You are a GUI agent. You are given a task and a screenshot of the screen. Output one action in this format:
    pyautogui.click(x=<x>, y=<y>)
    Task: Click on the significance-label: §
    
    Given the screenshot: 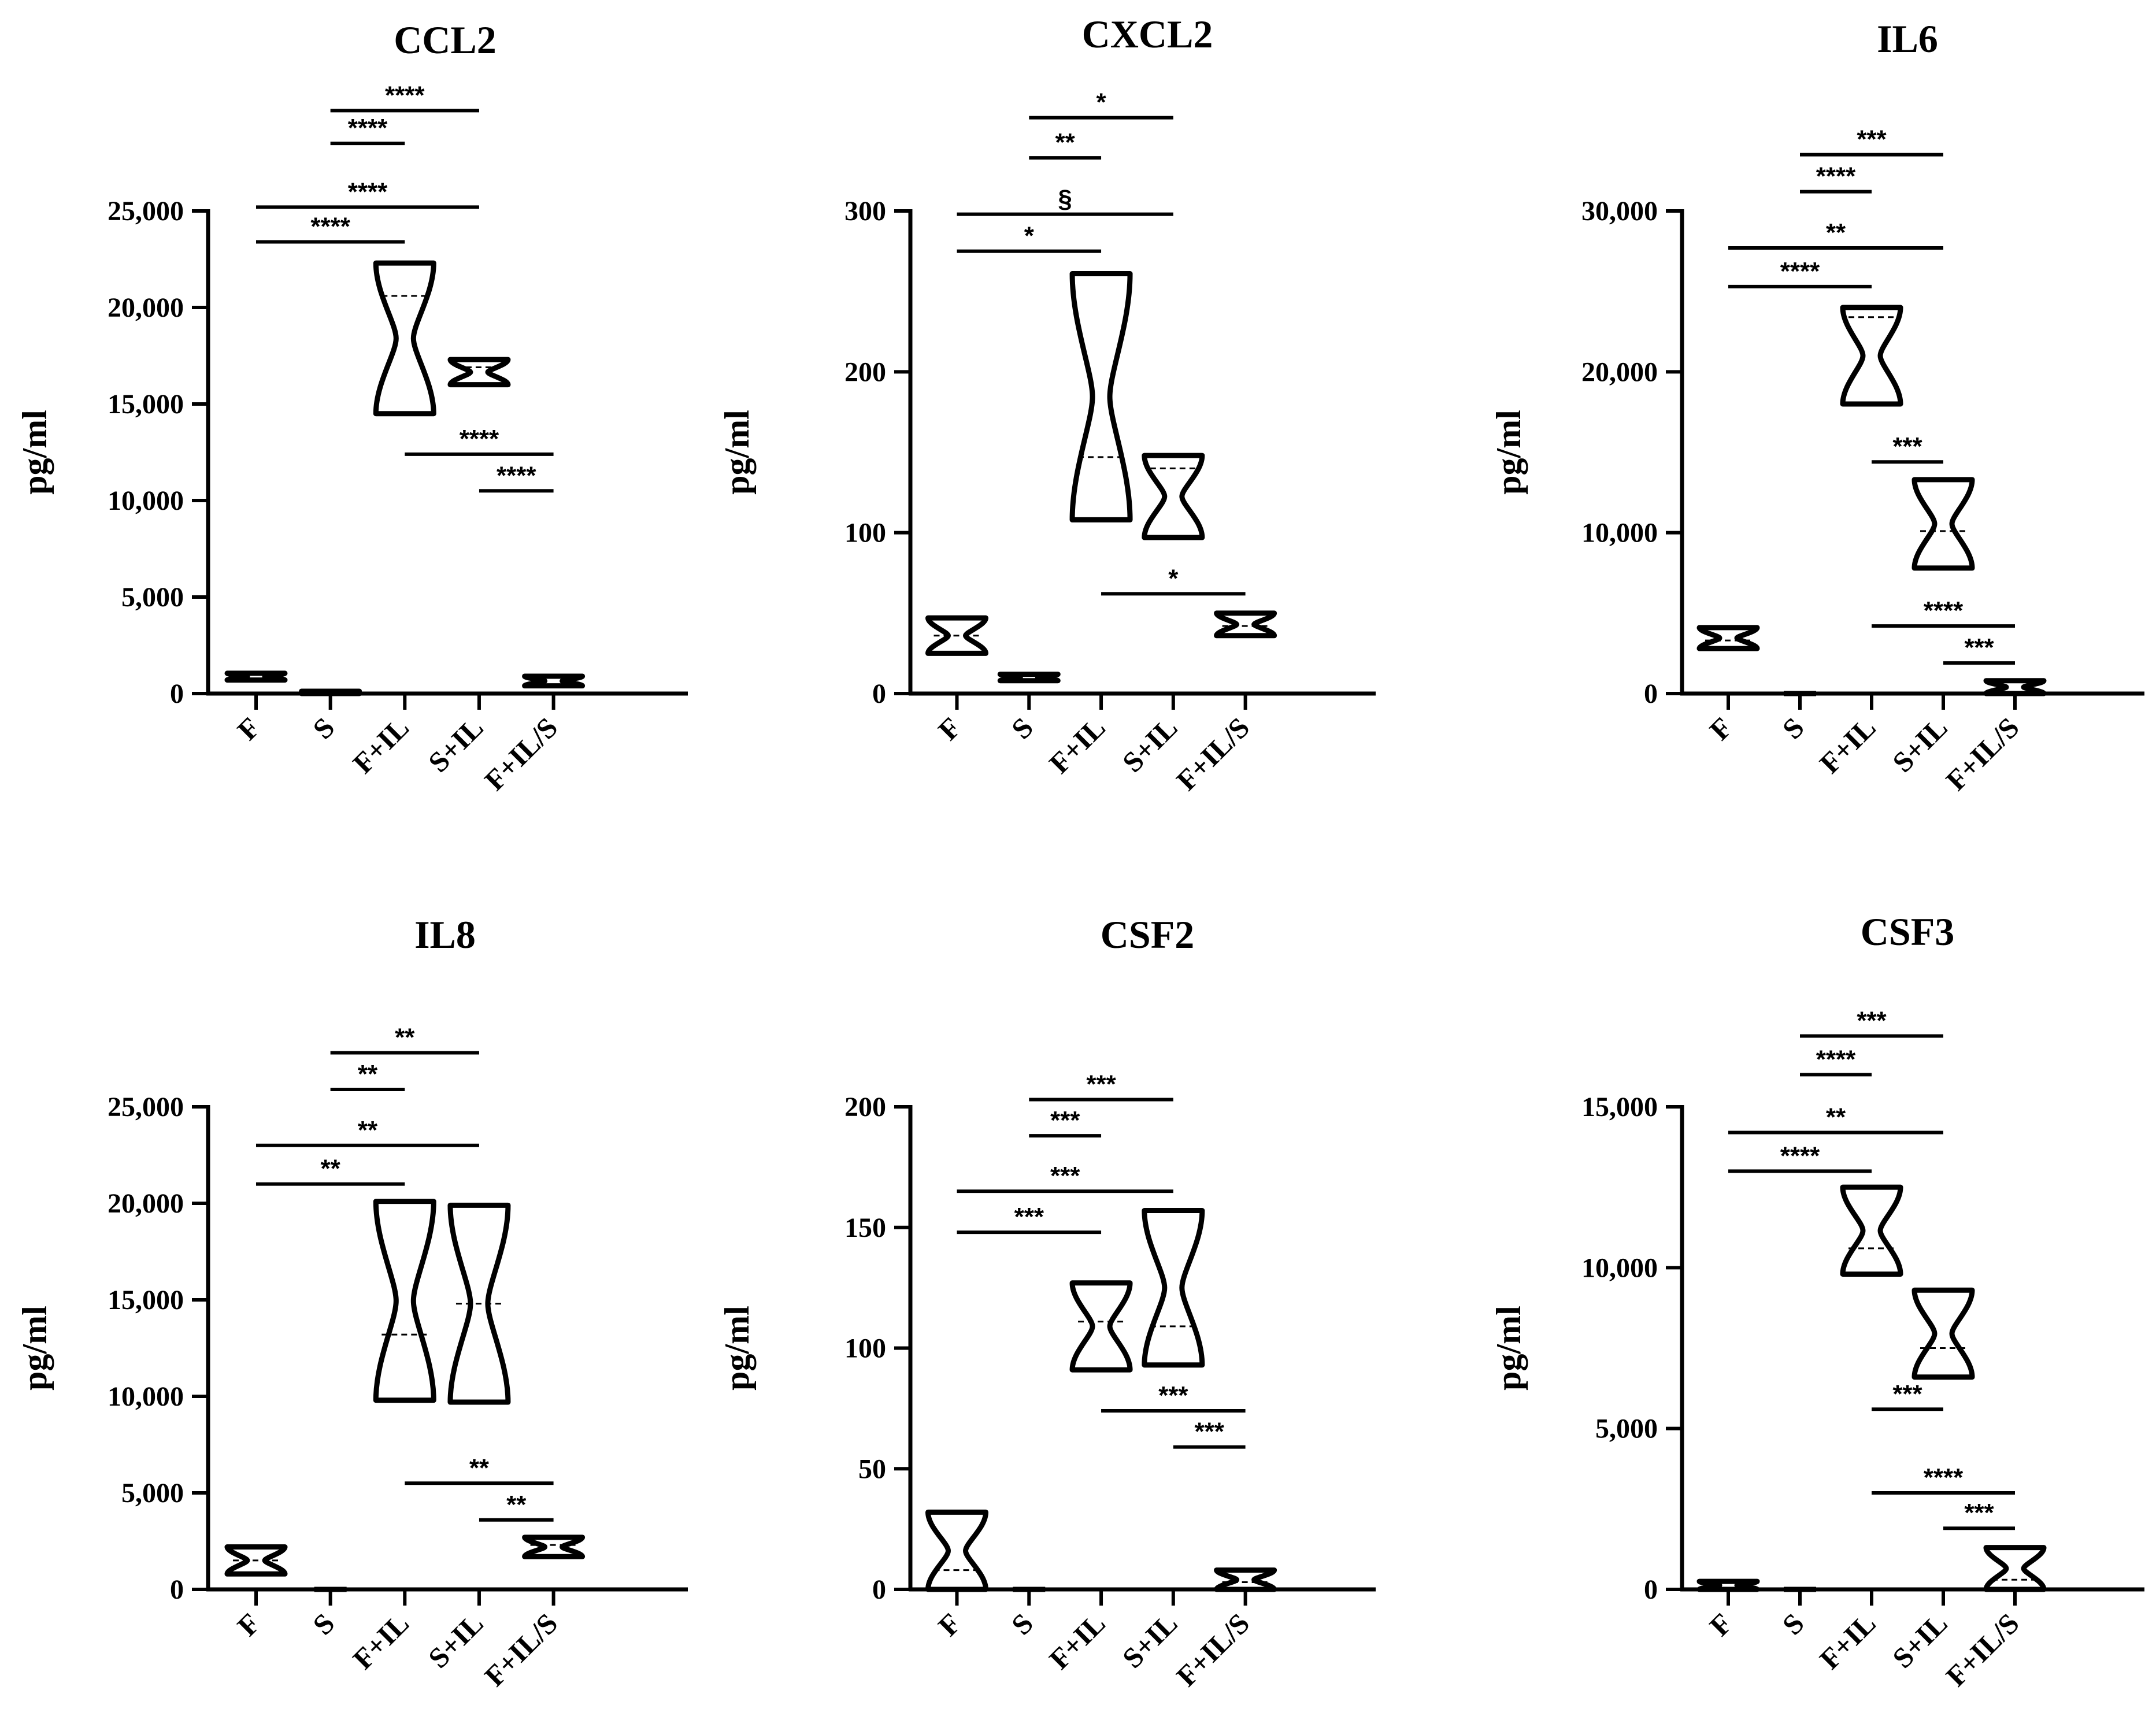 What is the action you would take?
    pyautogui.click(x=1065, y=199)
    